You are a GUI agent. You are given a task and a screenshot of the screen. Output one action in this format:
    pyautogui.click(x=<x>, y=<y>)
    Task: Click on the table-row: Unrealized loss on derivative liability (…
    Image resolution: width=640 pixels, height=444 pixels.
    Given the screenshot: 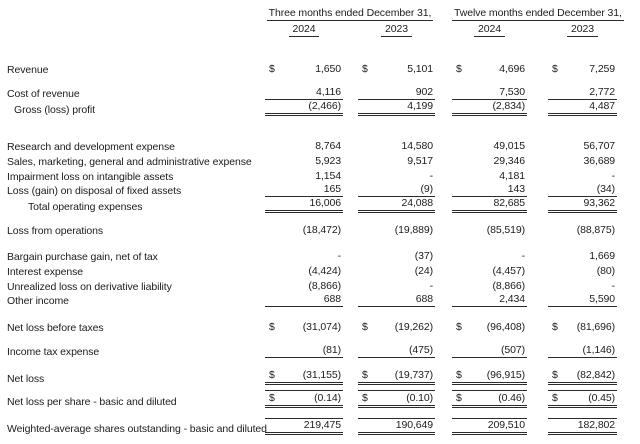 What is the action you would take?
    pyautogui.click(x=320, y=285)
    